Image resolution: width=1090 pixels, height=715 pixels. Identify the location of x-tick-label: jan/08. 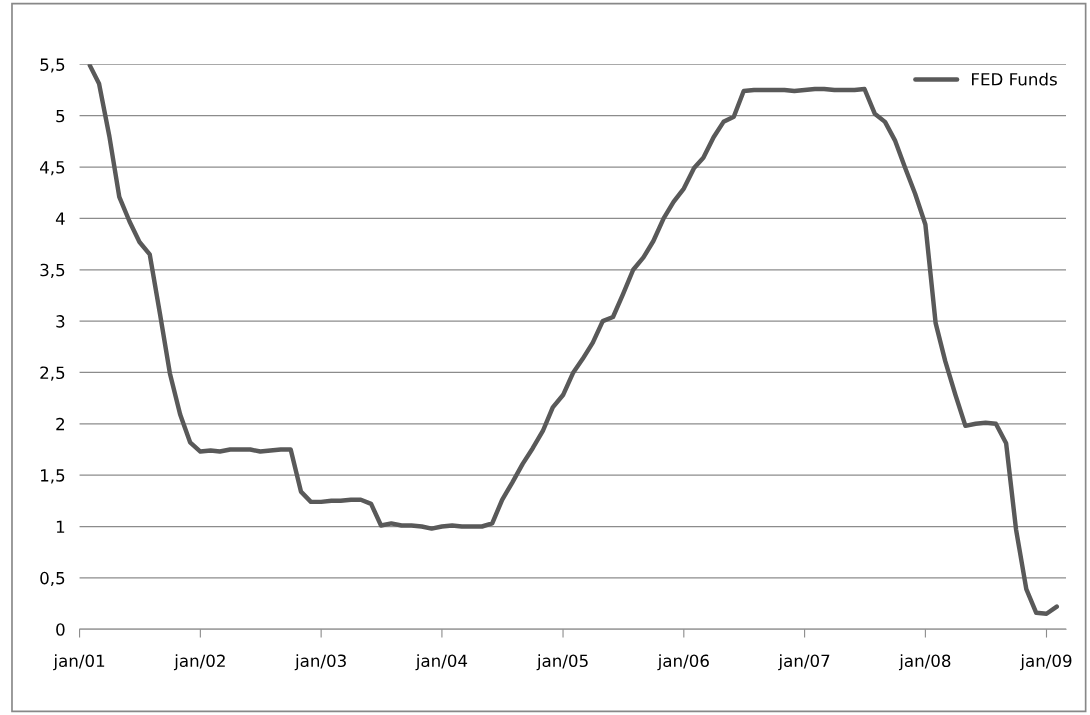
(924, 662).